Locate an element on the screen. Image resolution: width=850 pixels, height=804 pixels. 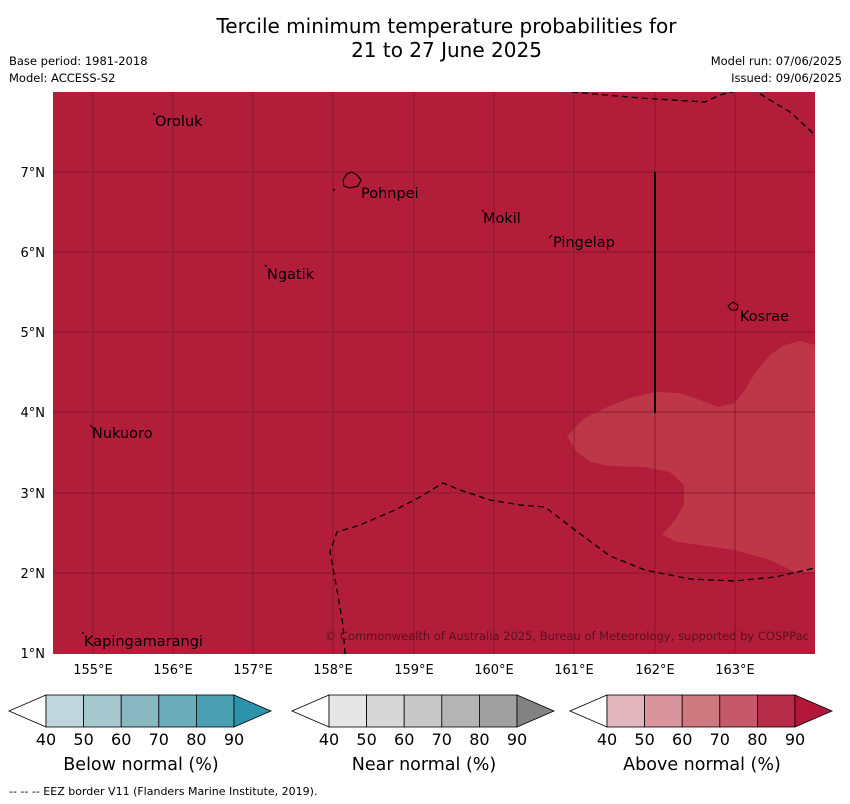
place-label: Mokil is located at coordinates (502, 219).